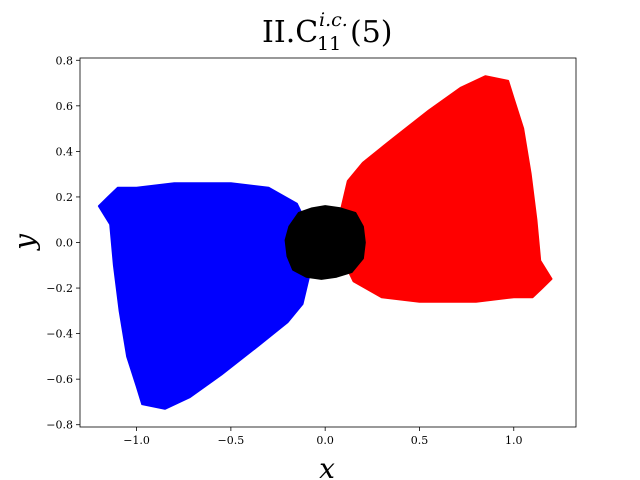 The height and width of the screenshot is (480, 640). Describe the element at coordinates (327, 32) in the screenshot. I see `chart-title: II.C i.c. 11 (5)` at that location.